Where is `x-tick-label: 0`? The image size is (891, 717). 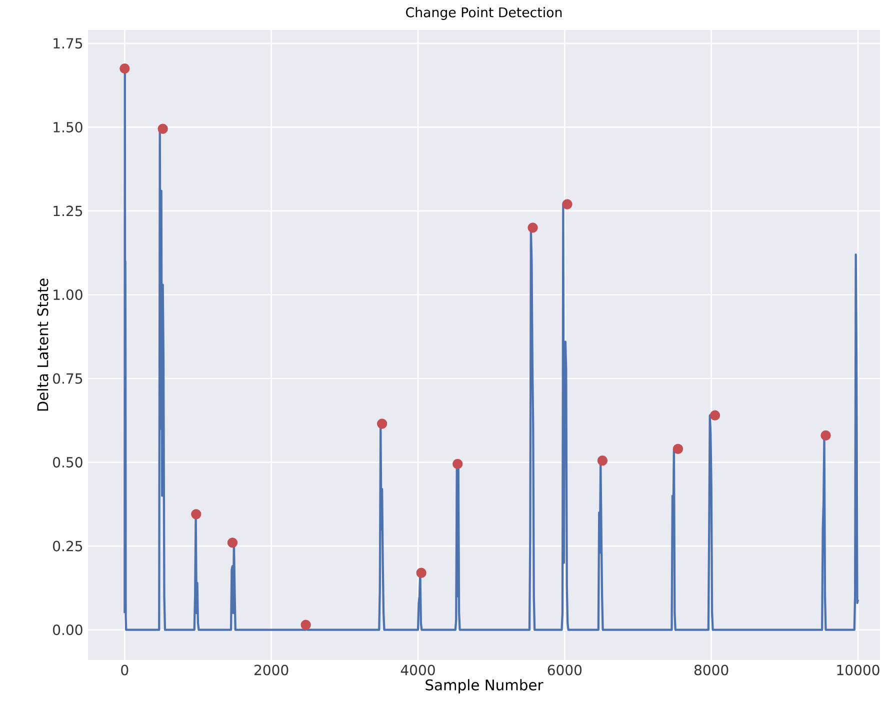 x-tick-label: 0 is located at coordinates (124, 670).